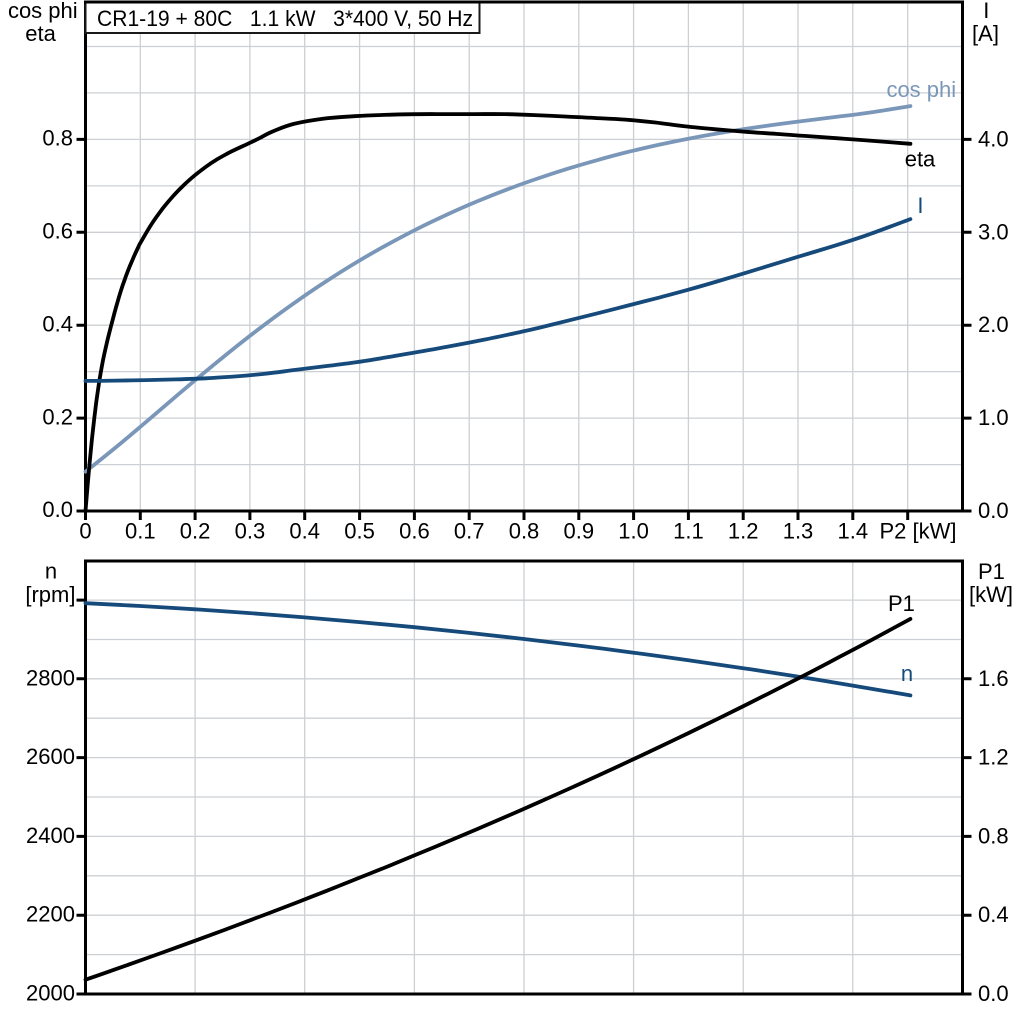  What do you see at coordinates (285, 18) in the screenshot?
I see `svg-text:CR1-19 + 80C 1.1 kW 3*400: CR1-19 + 80C 1.1 kW 3*400 V, 50 Hz` at bounding box center [285, 18].